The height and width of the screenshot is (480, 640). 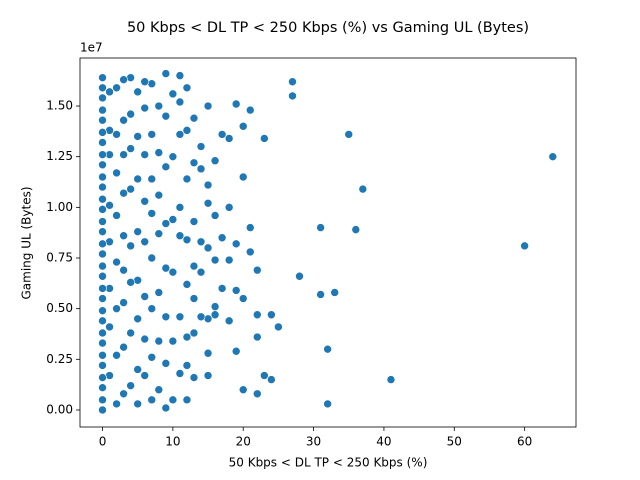 What do you see at coordinates (59, 258) in the screenshot?
I see `y-tick-label: 0.75` at bounding box center [59, 258].